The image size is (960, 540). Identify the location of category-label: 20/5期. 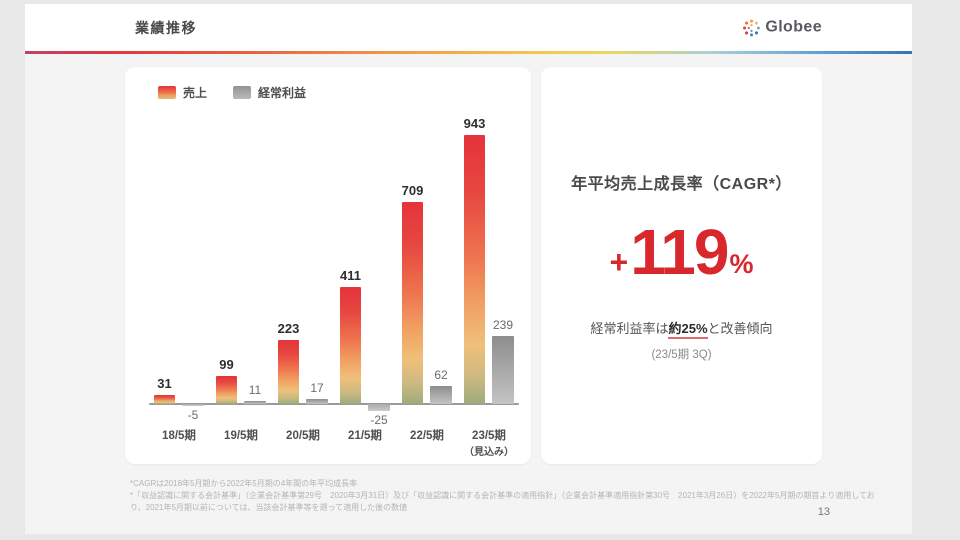
(303, 436).